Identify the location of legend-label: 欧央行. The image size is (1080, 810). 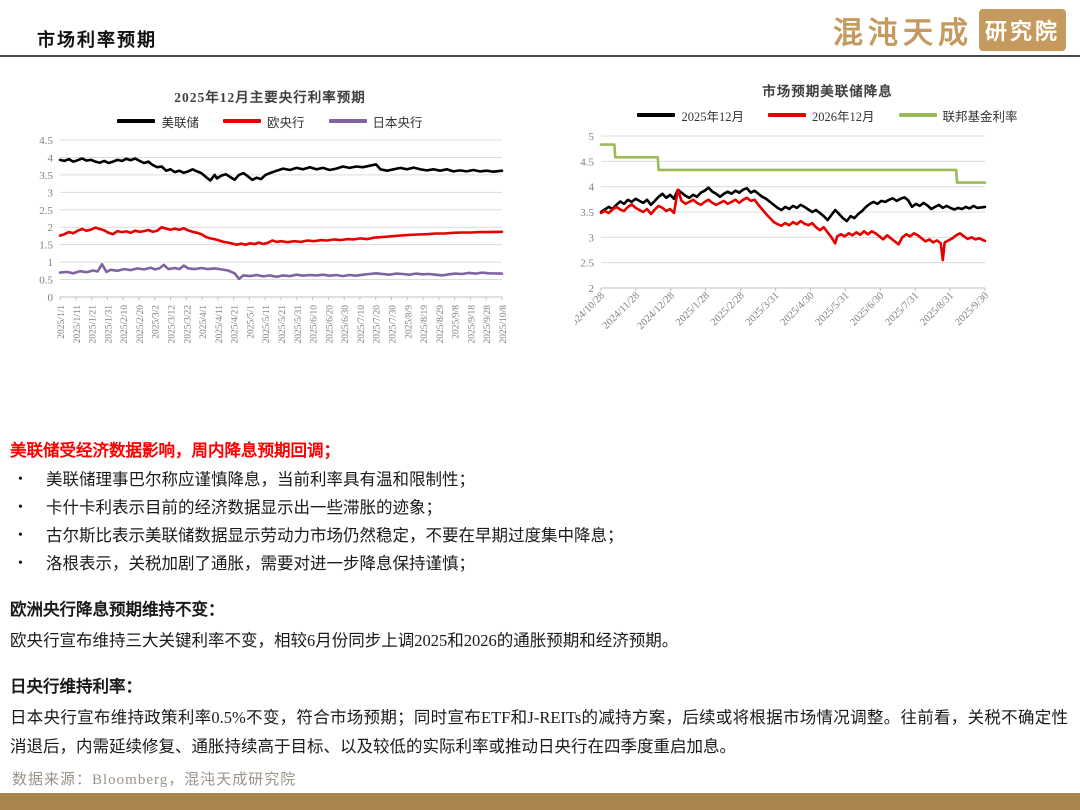
(285, 122).